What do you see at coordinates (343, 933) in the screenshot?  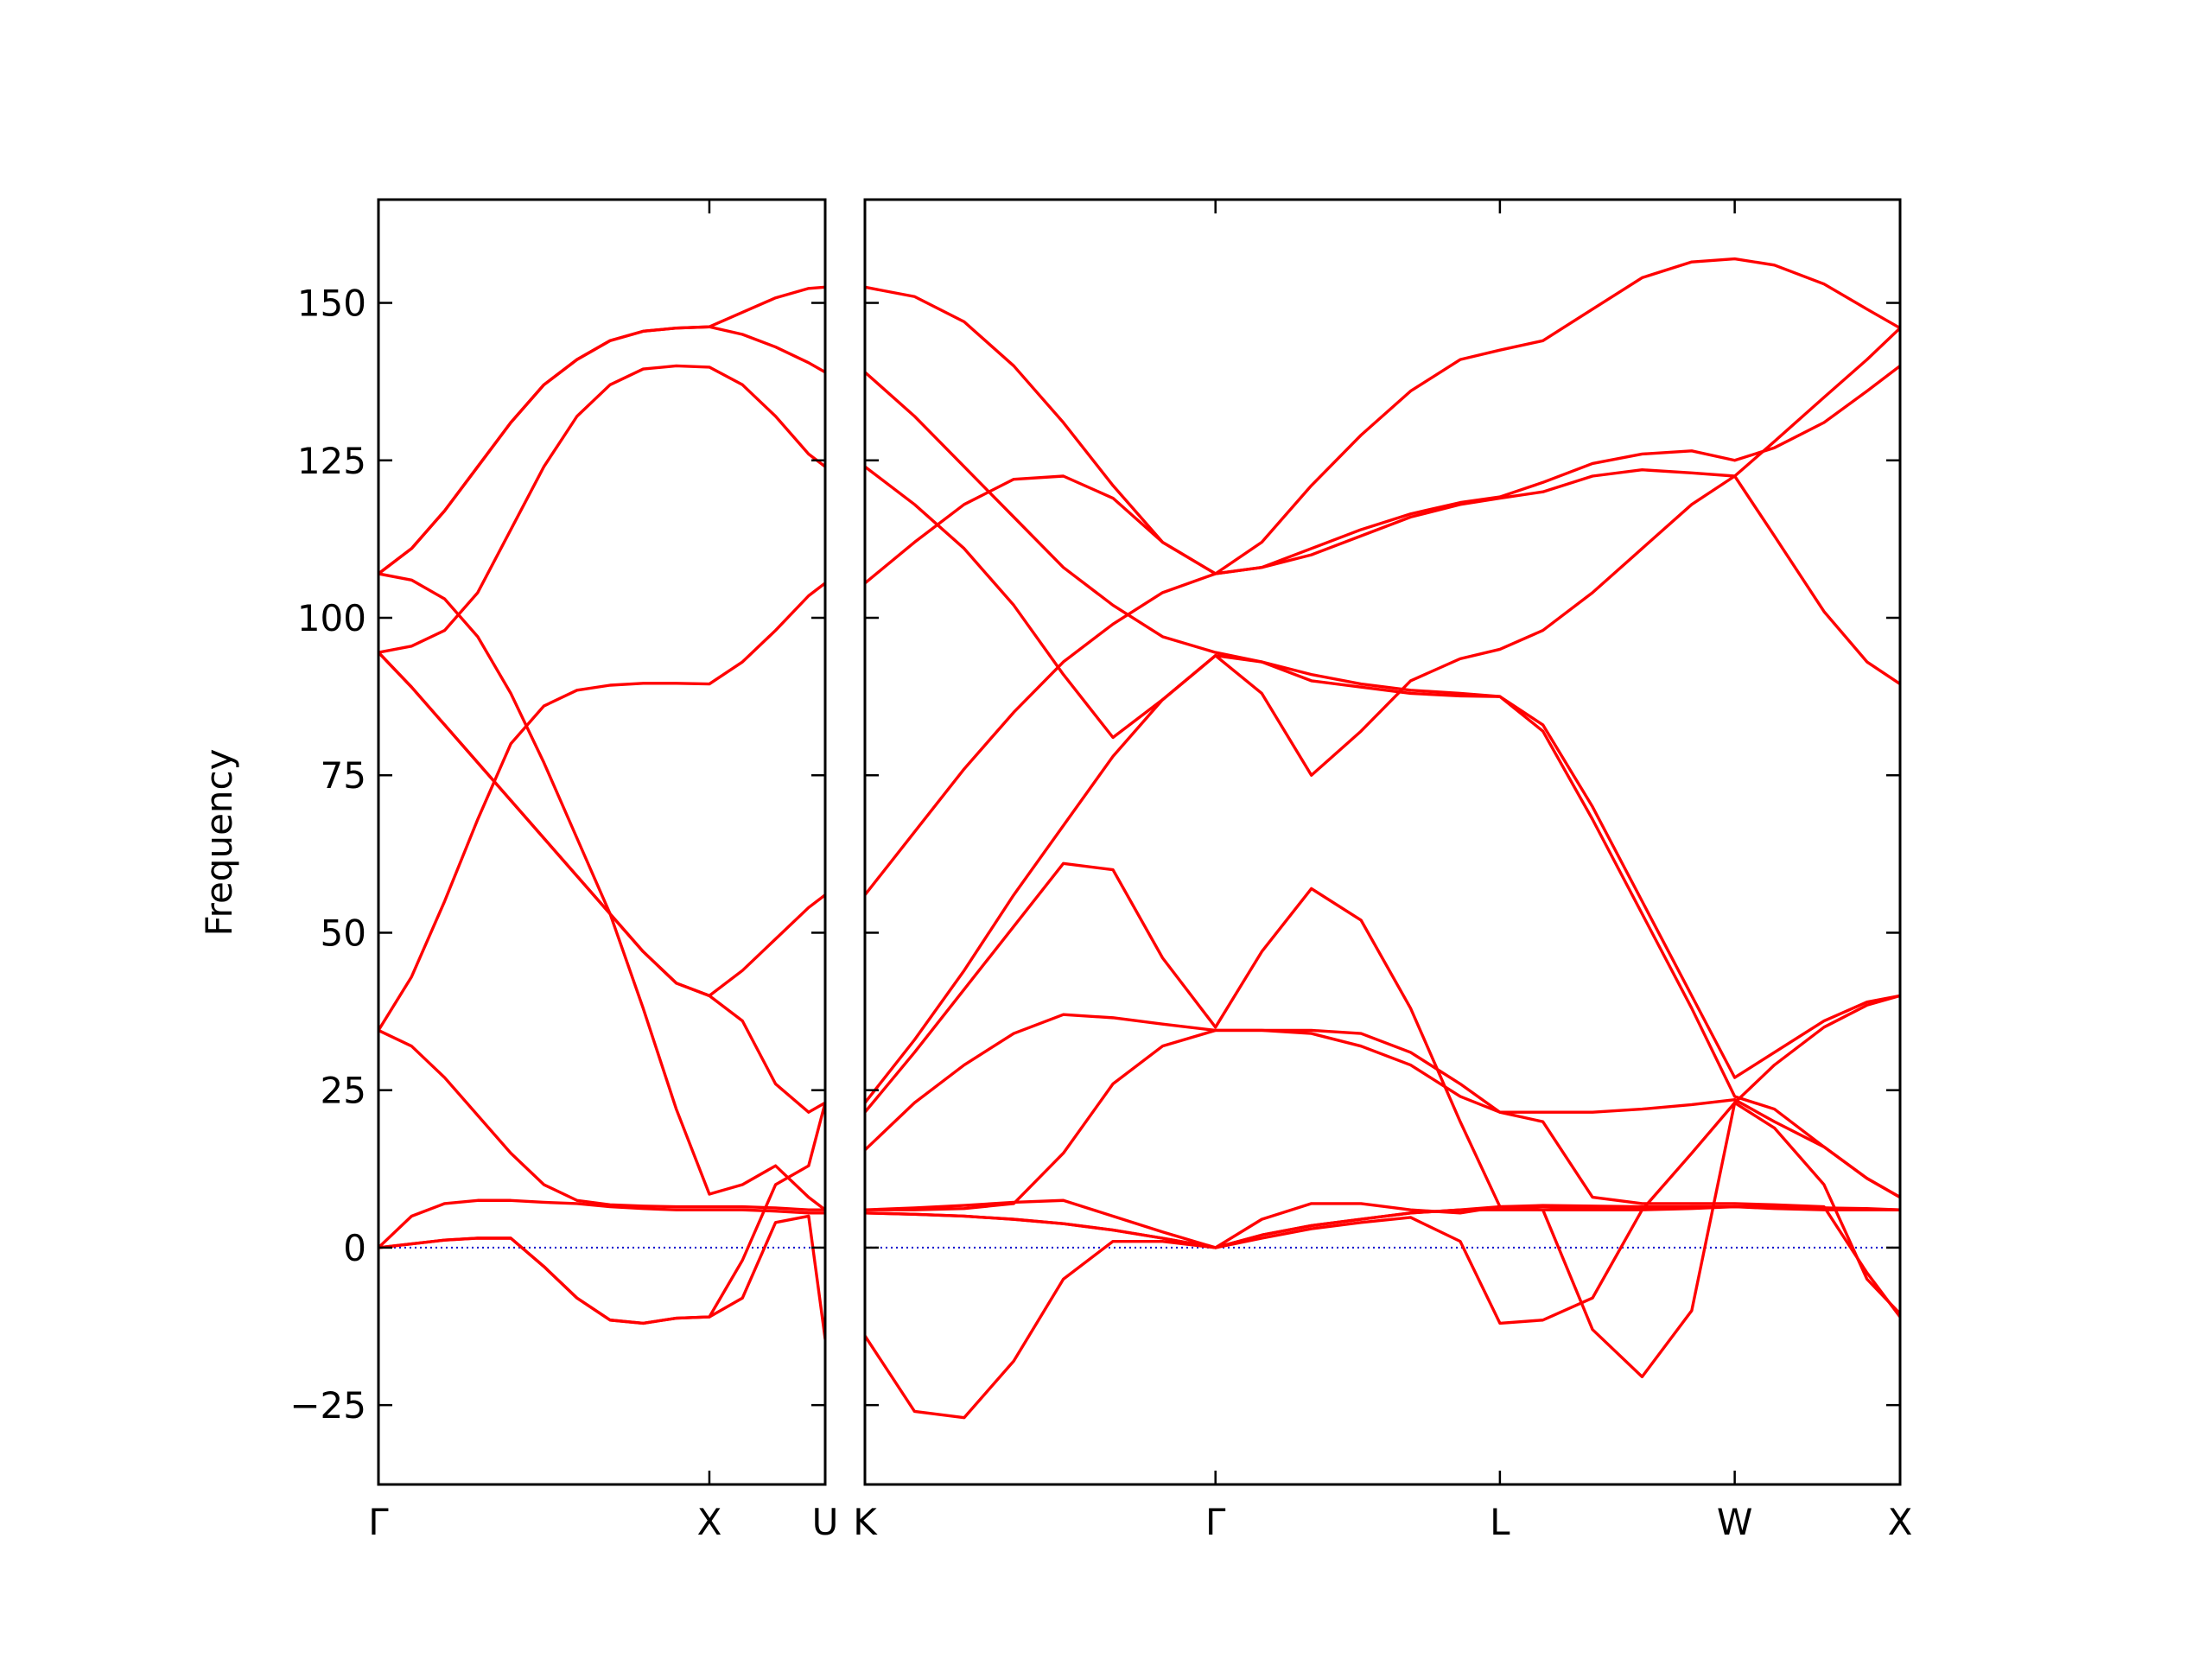 I see `y-tick-label: 50` at bounding box center [343, 933].